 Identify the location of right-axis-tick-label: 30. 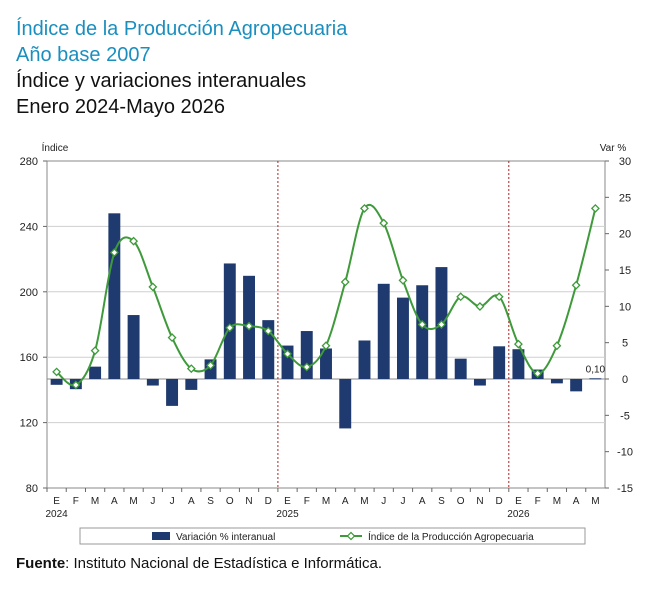
(625, 162).